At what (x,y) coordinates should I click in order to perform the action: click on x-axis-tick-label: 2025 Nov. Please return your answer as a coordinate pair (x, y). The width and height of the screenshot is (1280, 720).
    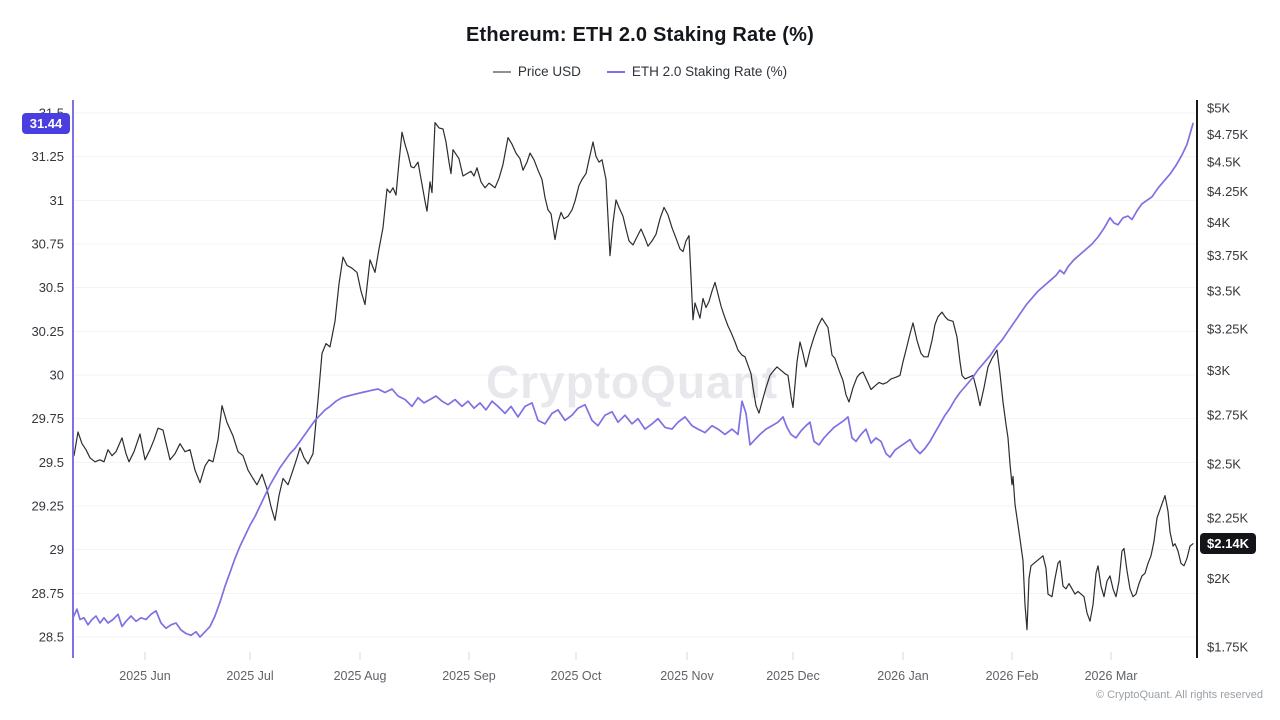
    Looking at the image, I should click on (687, 676).